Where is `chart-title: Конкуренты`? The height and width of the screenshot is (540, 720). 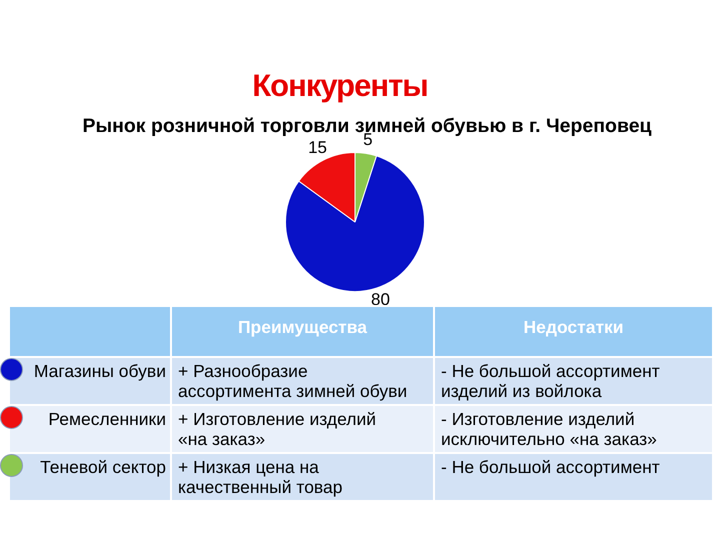
chart-title: Конкуренты is located at coordinates (340, 86).